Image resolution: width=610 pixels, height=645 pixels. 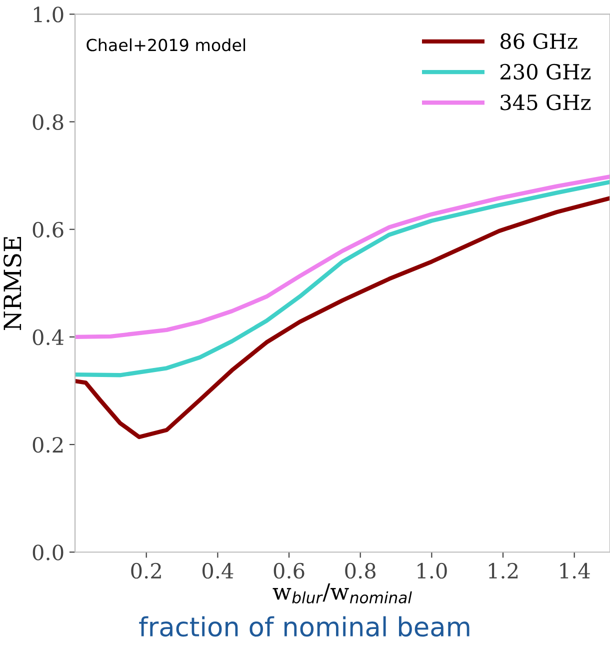 What do you see at coordinates (545, 72) in the screenshot?
I see `legend-label: 230 GHz` at bounding box center [545, 72].